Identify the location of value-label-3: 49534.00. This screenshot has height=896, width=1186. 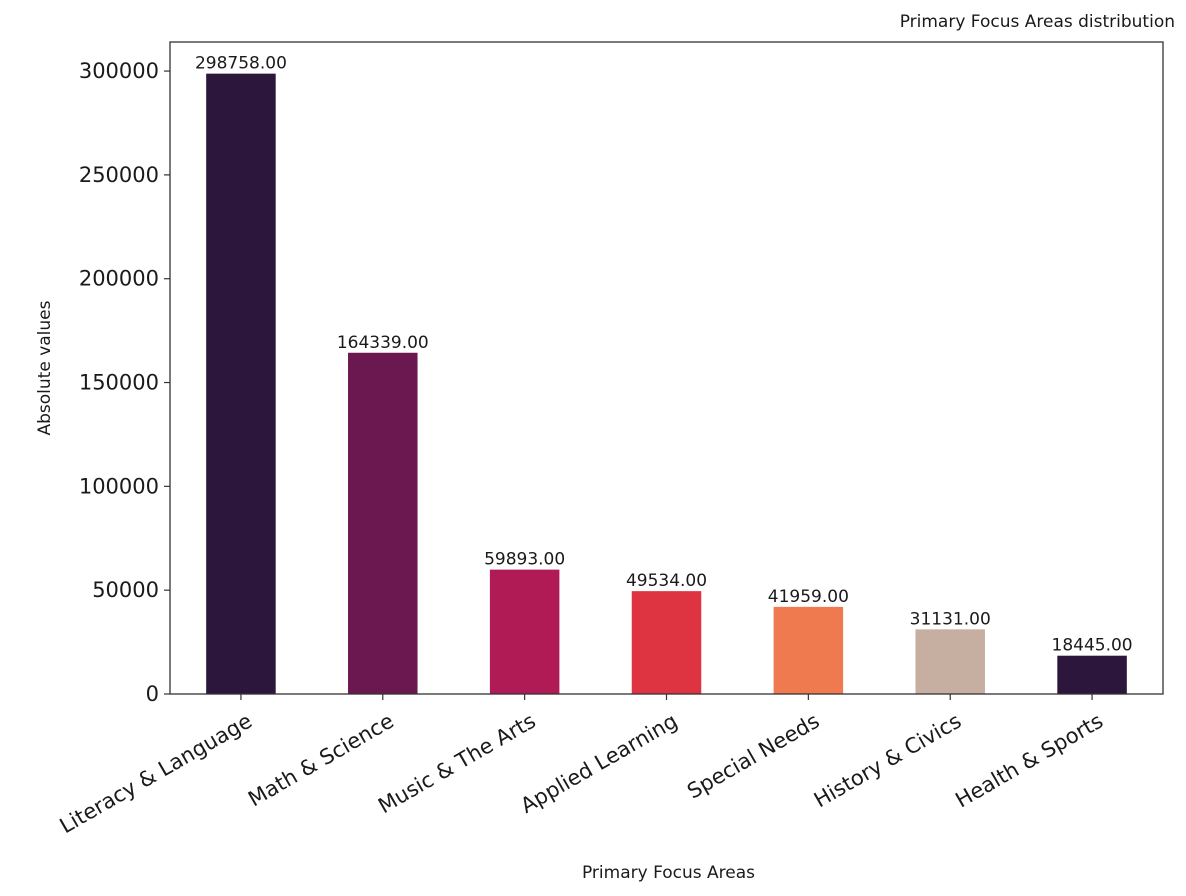
(666, 581).